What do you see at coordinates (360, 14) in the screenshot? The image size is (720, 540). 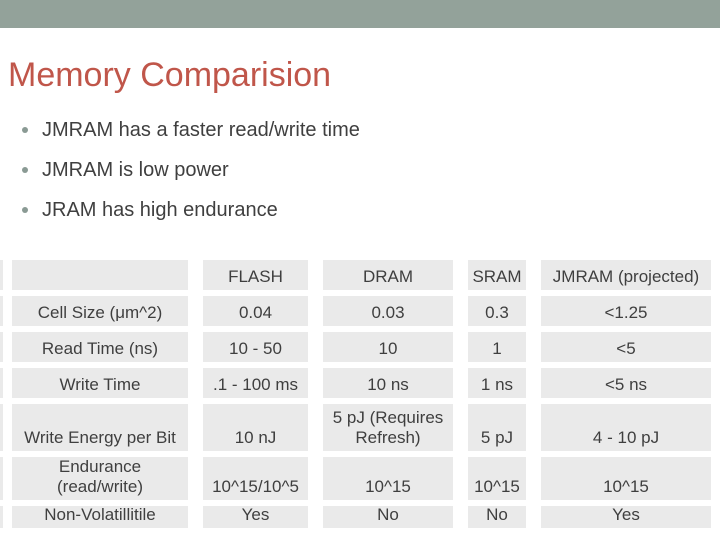 I see `top-accent-bar` at bounding box center [360, 14].